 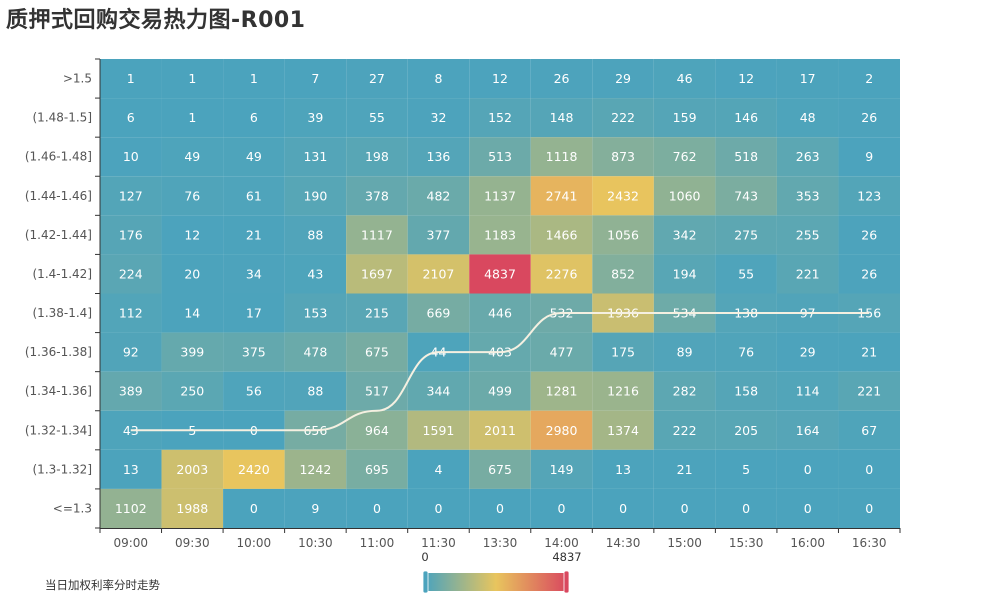 I want to click on visual-map-max-handle, so click(x=566, y=582).